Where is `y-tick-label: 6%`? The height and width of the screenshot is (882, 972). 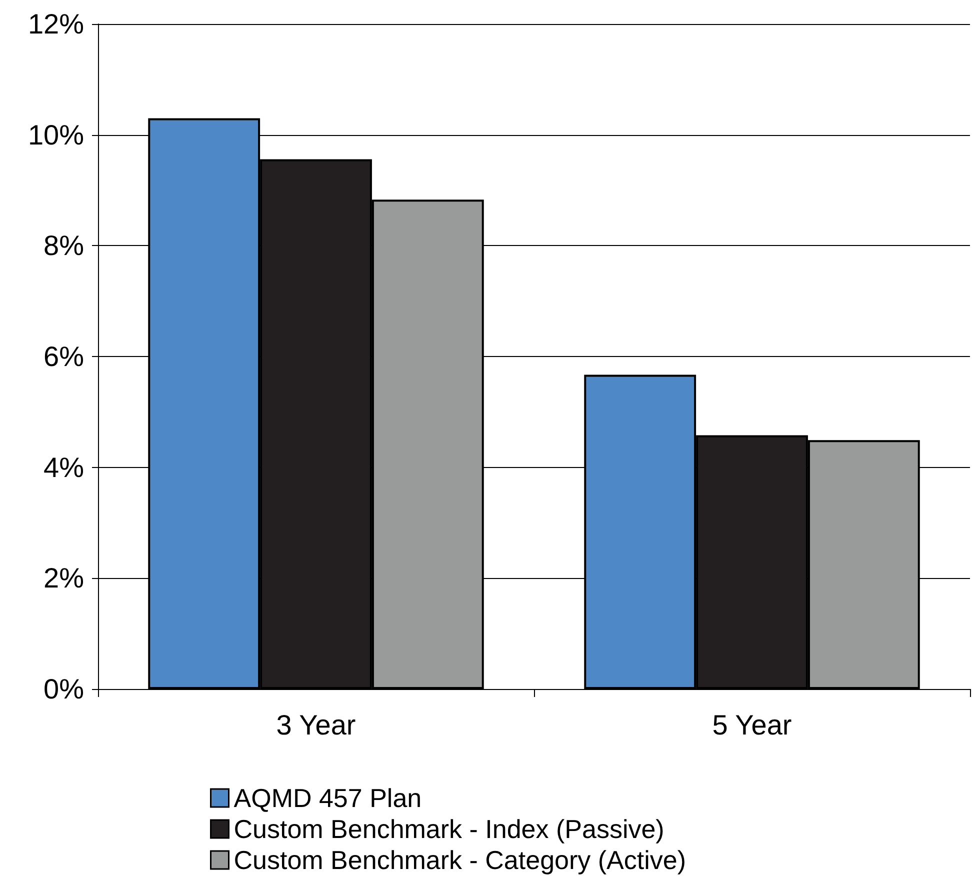
y-tick-label: 6% is located at coordinates (64, 356).